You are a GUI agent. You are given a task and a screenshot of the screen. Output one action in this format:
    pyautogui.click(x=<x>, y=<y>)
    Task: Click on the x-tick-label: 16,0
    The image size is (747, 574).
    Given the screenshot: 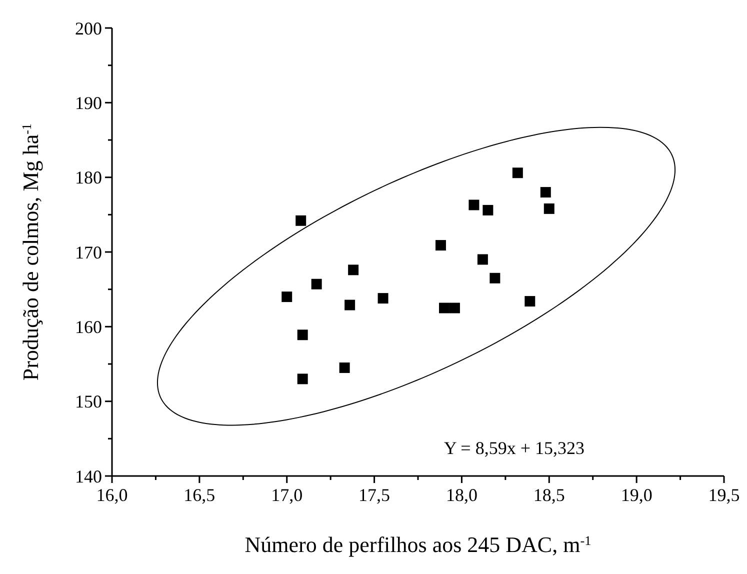 What is the action you would take?
    pyautogui.click(x=112, y=495)
    